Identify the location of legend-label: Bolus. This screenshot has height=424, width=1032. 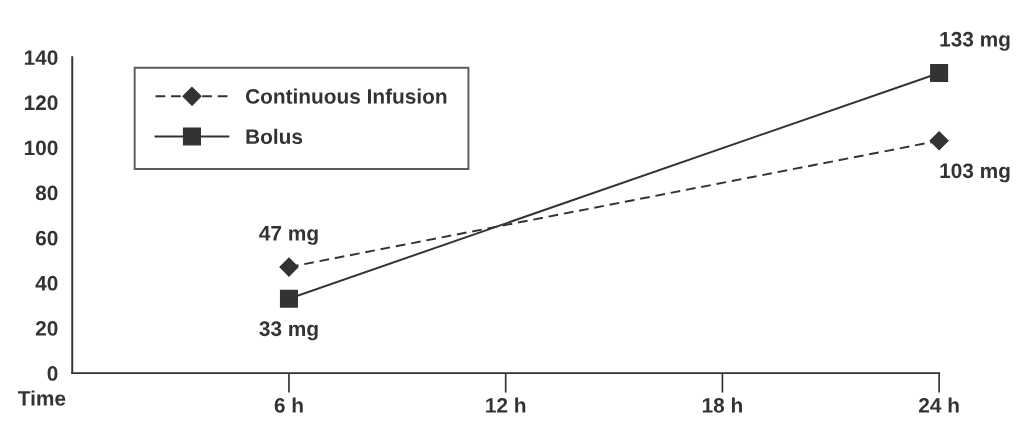
(274, 136).